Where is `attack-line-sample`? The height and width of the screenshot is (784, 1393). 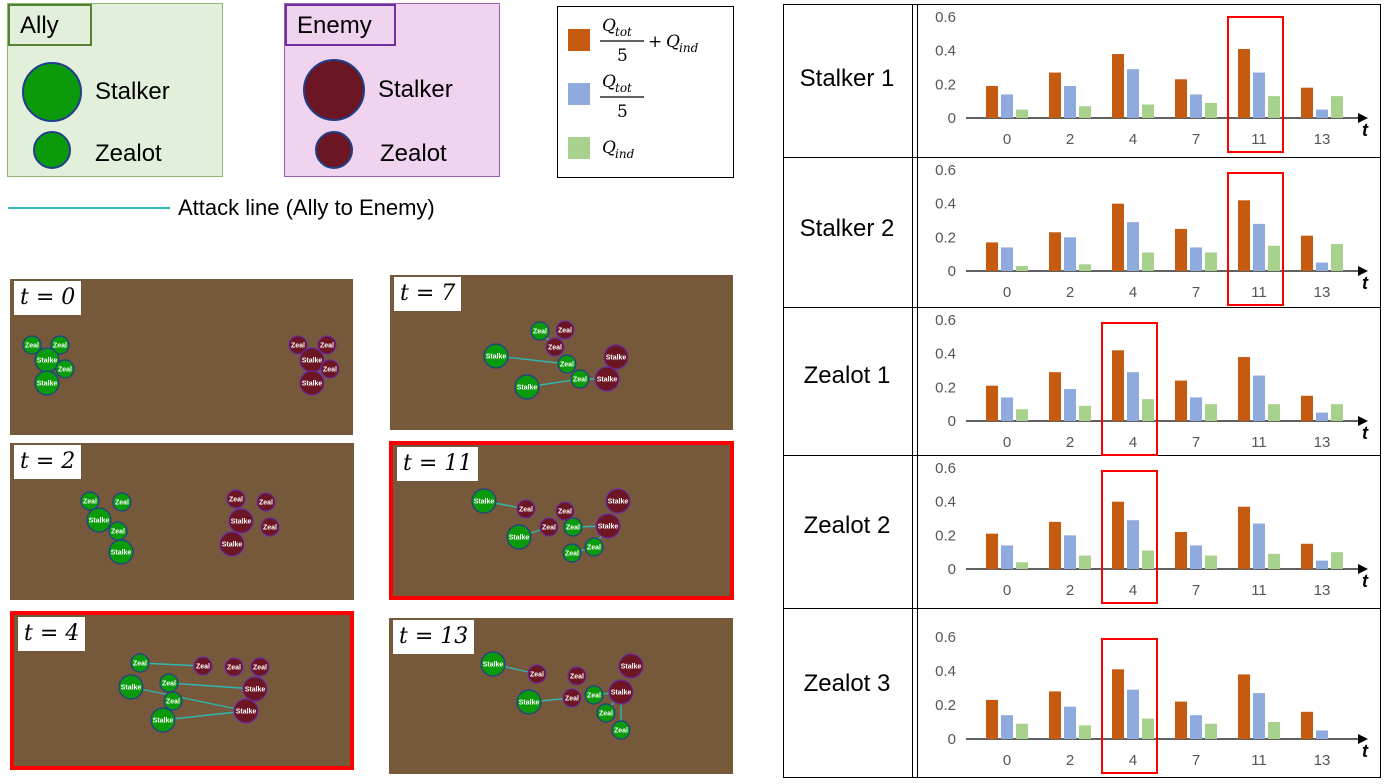 attack-line-sample is located at coordinates (89, 208).